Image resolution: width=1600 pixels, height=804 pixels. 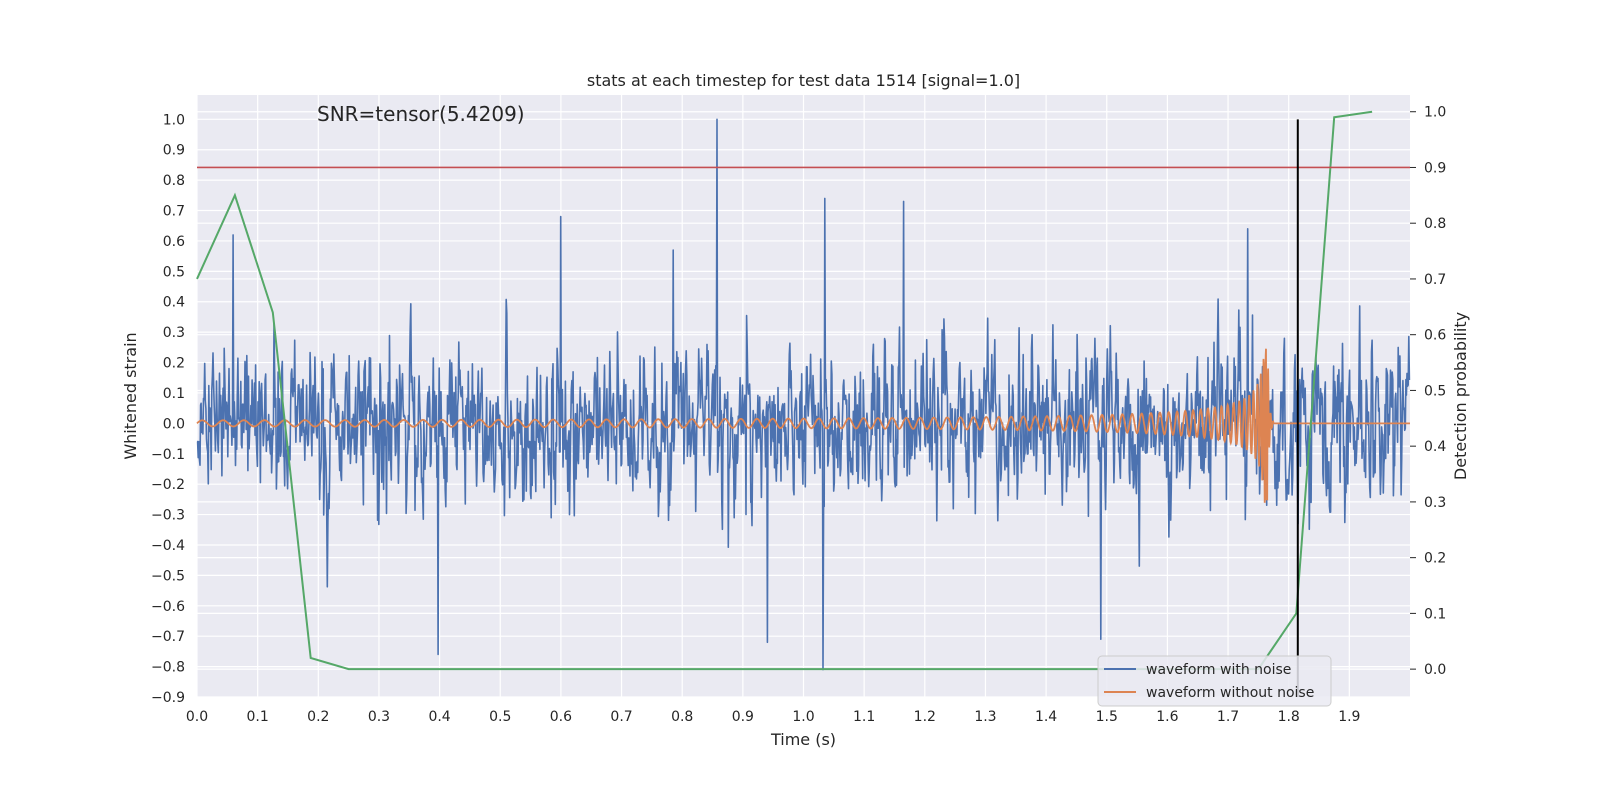 What do you see at coordinates (168, 485) in the screenshot?
I see `y-tick-label: −0.2` at bounding box center [168, 485].